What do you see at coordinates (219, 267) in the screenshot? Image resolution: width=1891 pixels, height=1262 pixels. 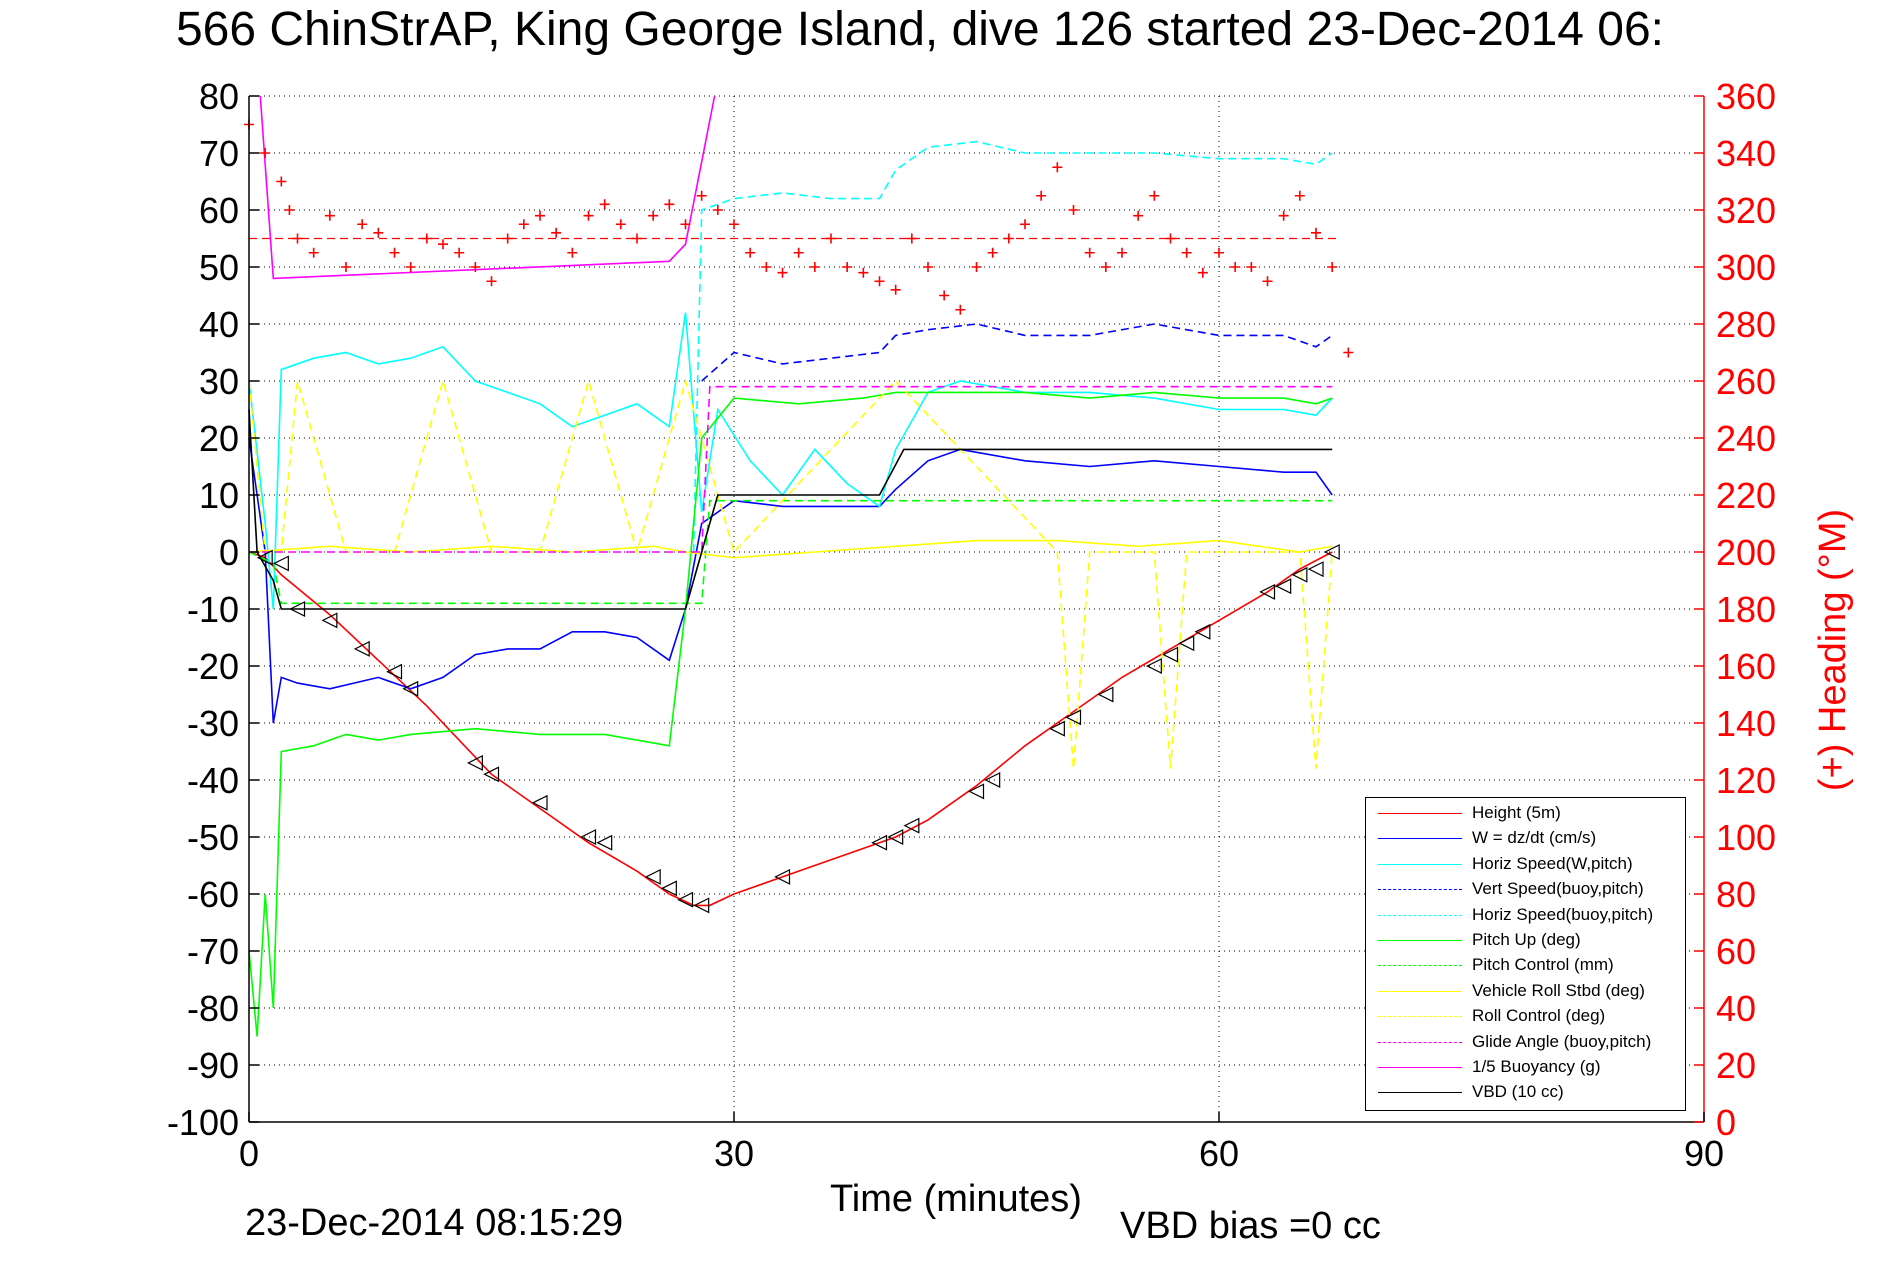 I see `y-tick-label: 50` at bounding box center [219, 267].